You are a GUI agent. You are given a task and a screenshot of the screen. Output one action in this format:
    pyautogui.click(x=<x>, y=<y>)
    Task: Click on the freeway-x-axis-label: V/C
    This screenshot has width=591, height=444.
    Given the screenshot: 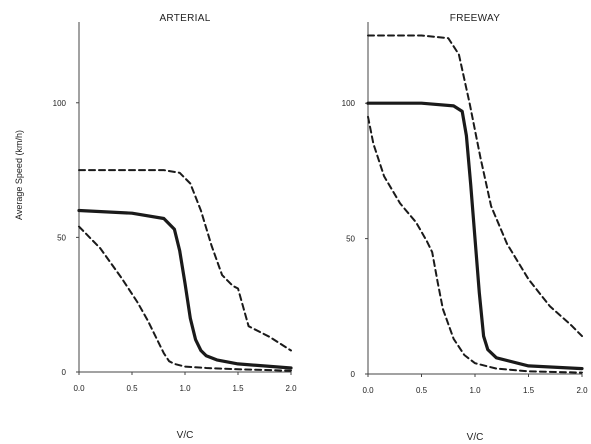 What is the action you would take?
    pyautogui.click(x=475, y=437)
    